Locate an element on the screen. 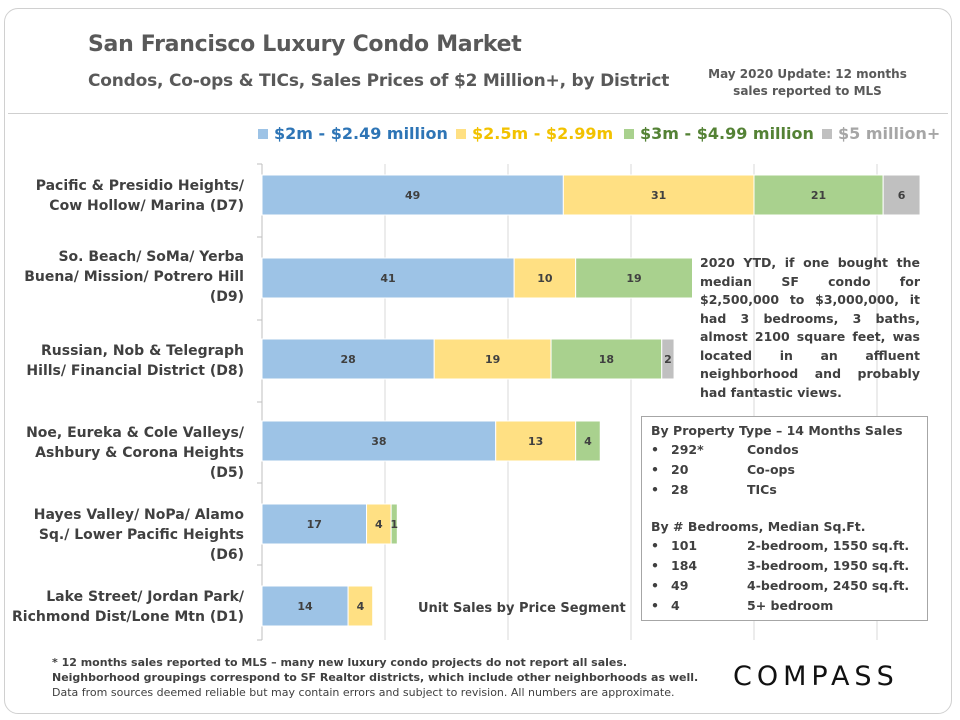 The width and height of the screenshot is (960, 720). bar-data-label: 10 is located at coordinates (545, 278).